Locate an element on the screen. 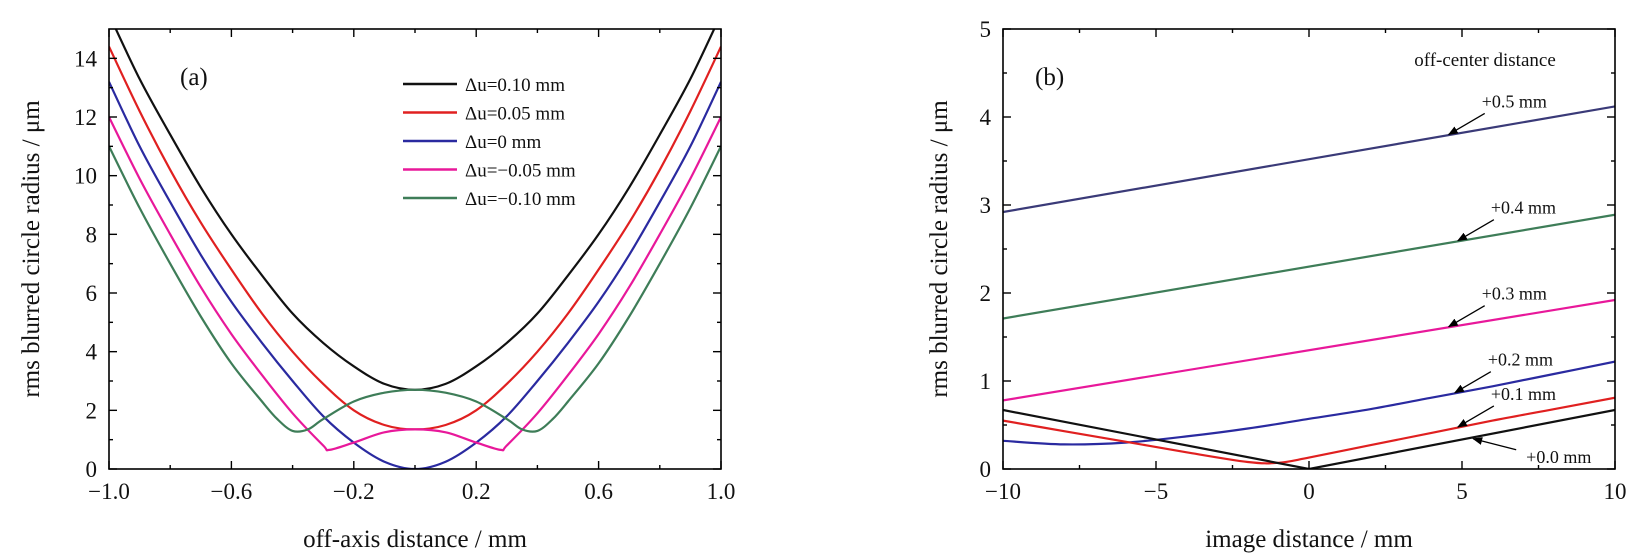  panel-a-x-tick-label: −1.0 is located at coordinates (109, 491).